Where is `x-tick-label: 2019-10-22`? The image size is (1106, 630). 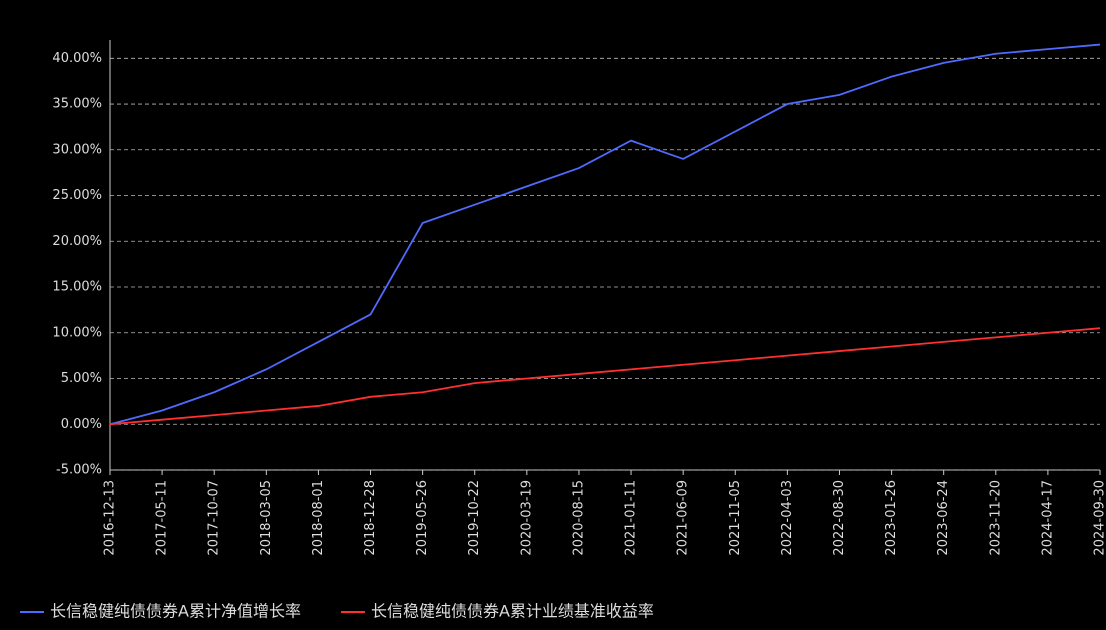 x-tick-label: 2019-10-22 is located at coordinates (474, 518).